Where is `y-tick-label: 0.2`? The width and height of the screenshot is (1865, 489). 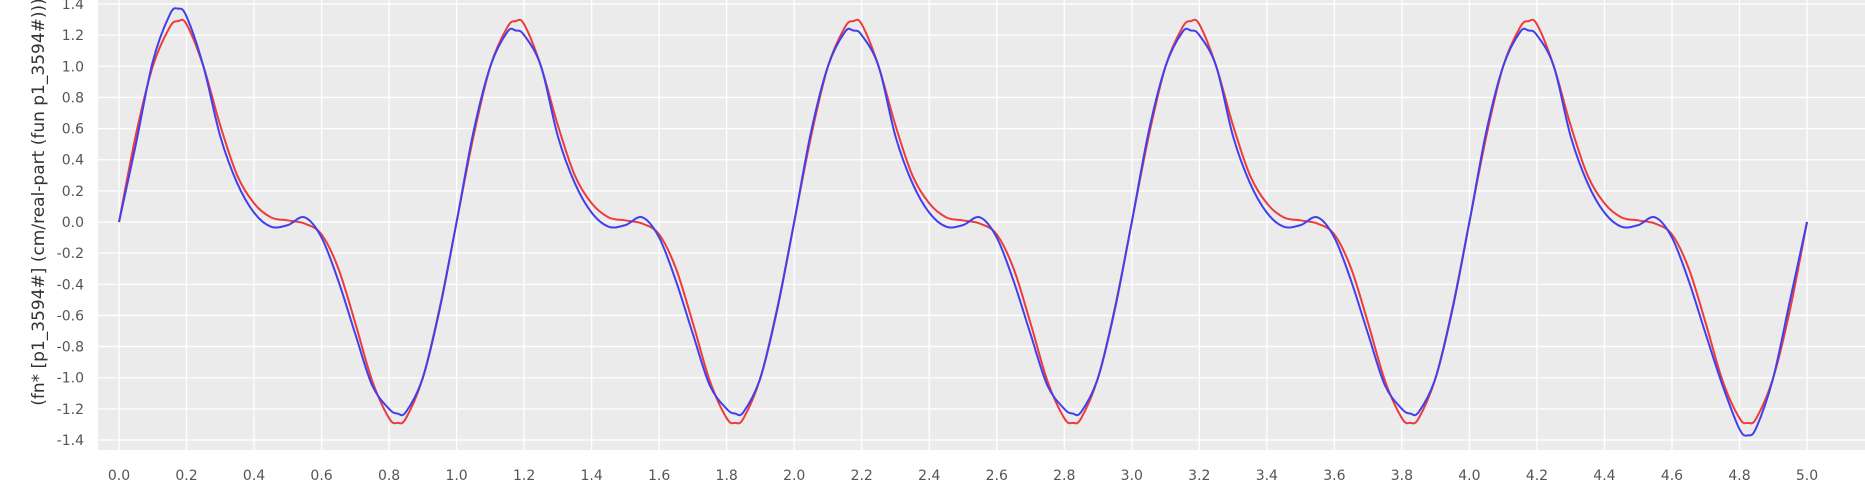
y-tick-label: 0.2 is located at coordinates (73, 192).